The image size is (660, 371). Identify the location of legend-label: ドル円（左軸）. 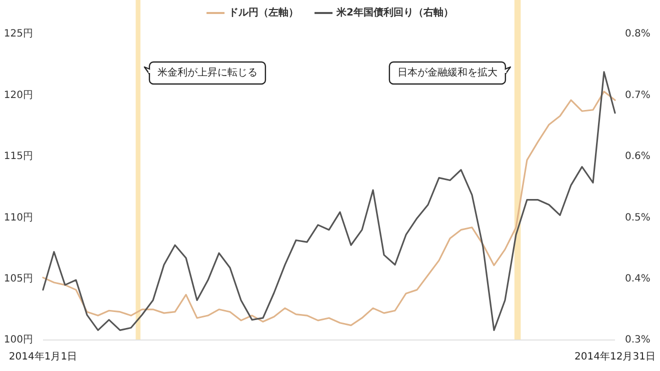
(263, 12).